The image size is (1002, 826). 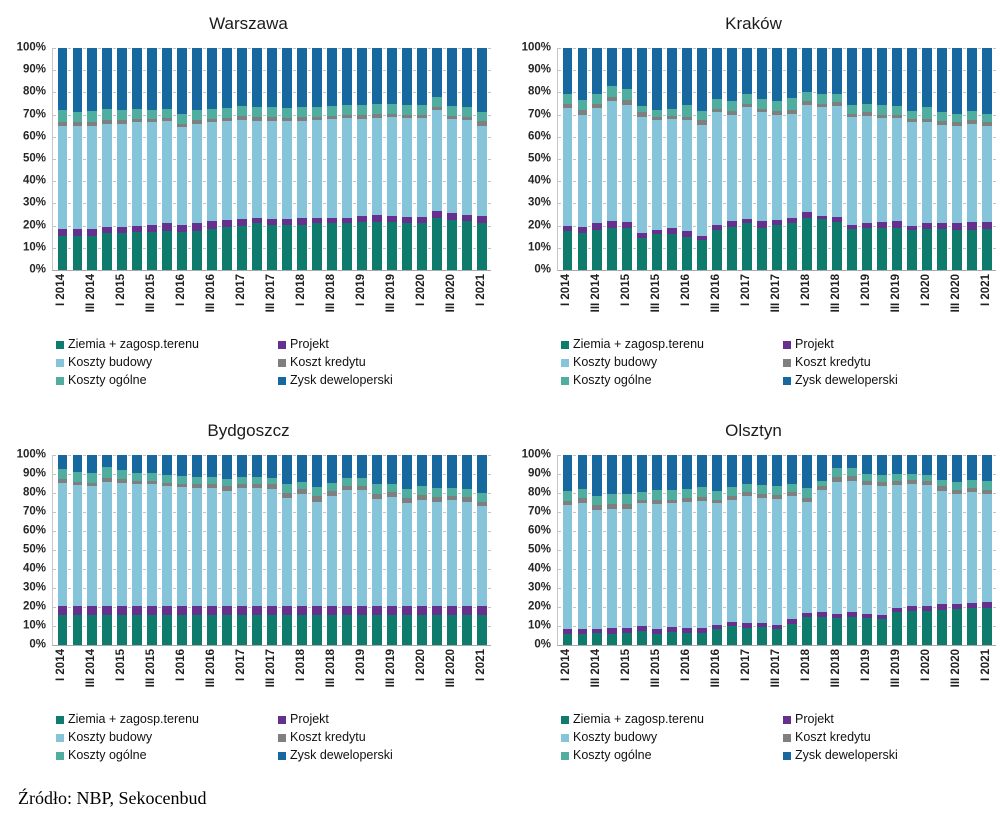 What do you see at coordinates (309, 344) in the screenshot?
I see `legend-label-projekt: Projekt` at bounding box center [309, 344].